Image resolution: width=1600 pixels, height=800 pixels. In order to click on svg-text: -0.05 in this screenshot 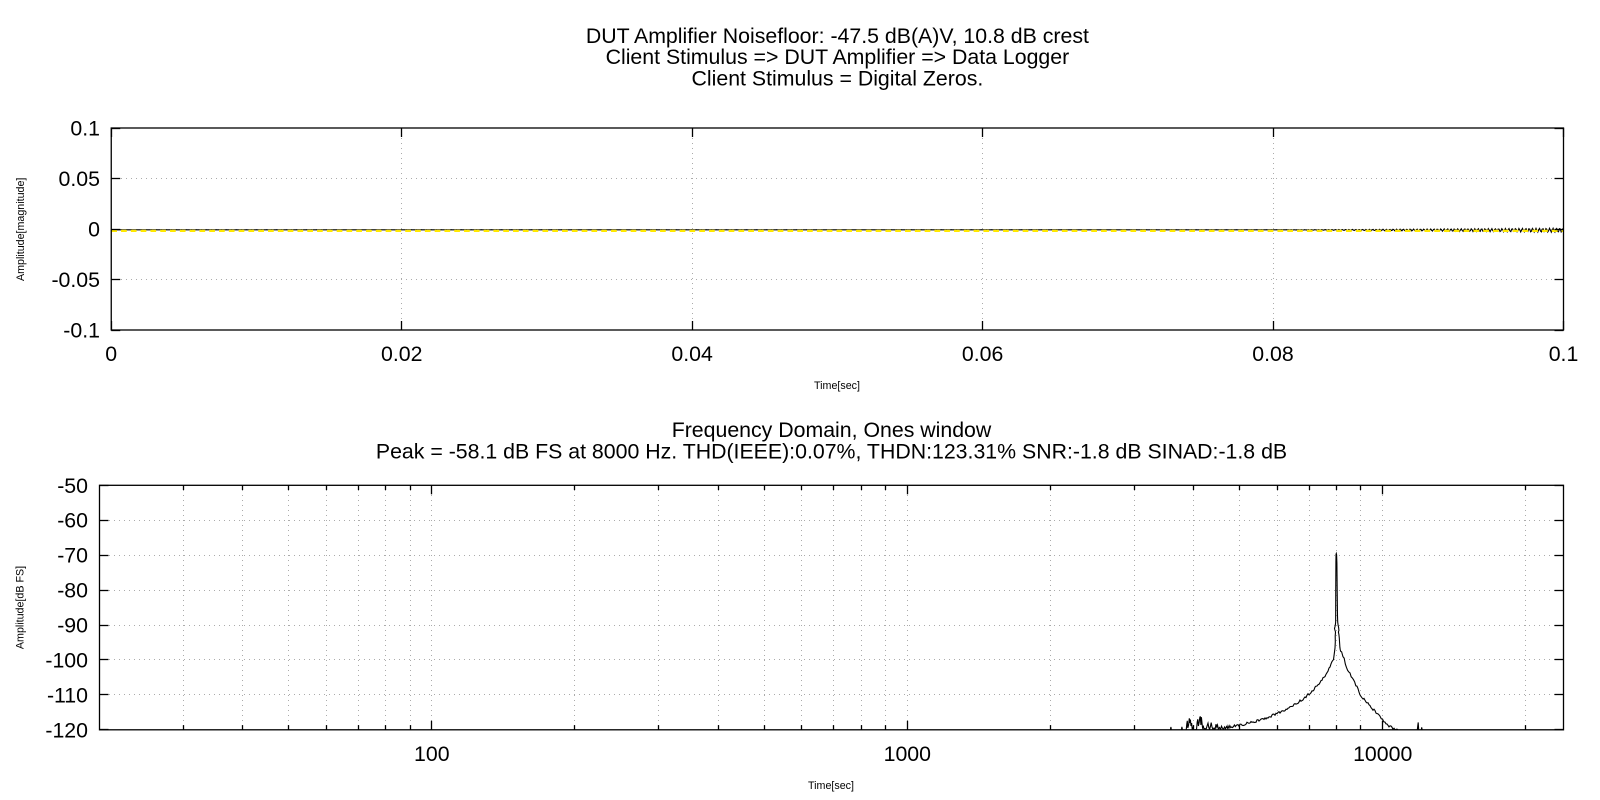, I will do `click(75, 280)`.